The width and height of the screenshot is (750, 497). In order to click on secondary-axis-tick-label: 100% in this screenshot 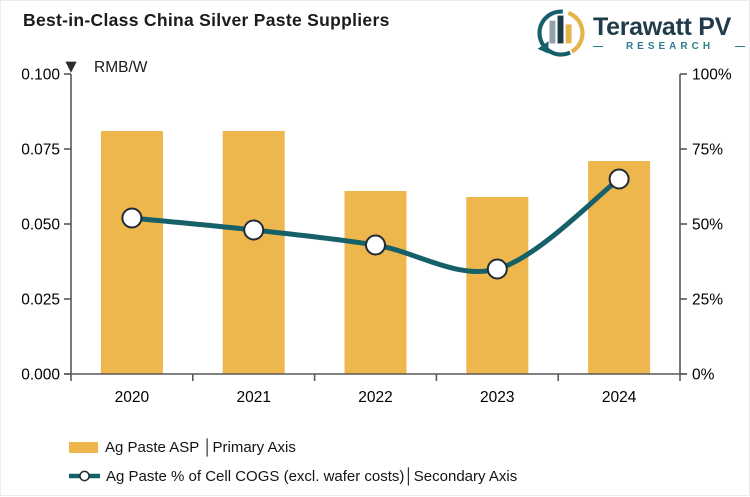, I will do `click(712, 75)`.